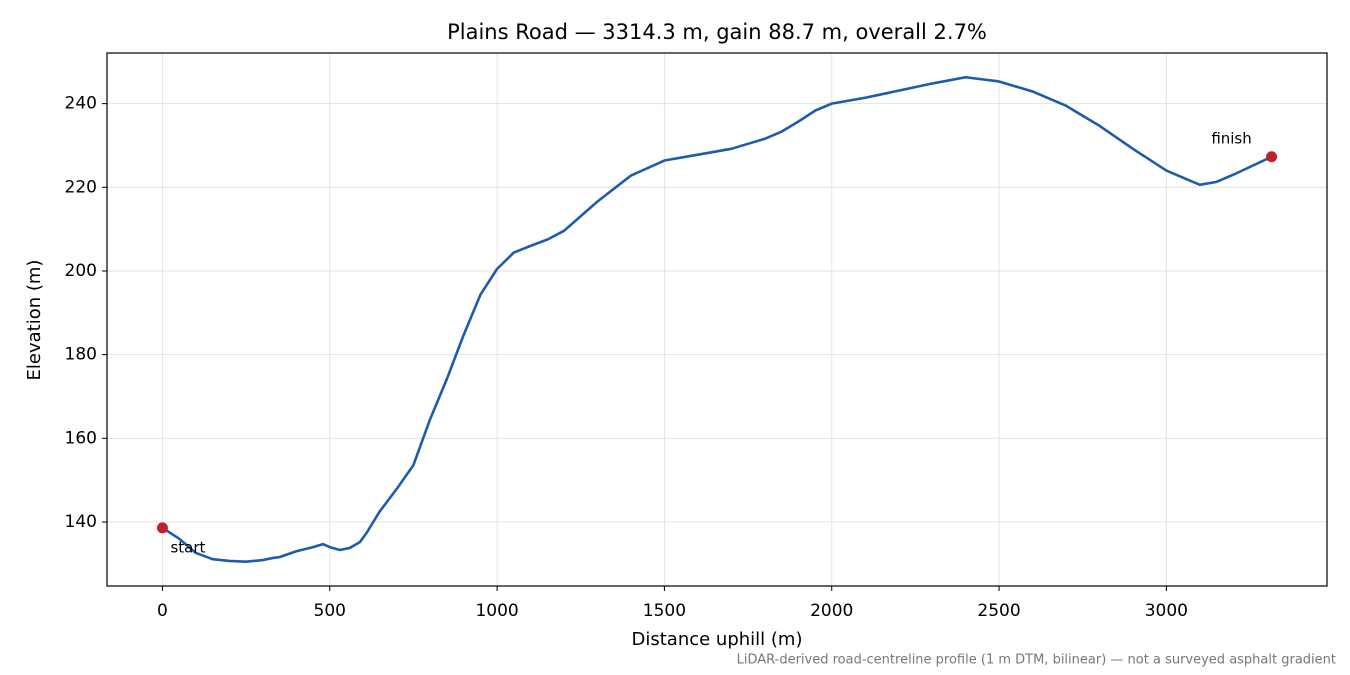 The height and width of the screenshot is (675, 1350). I want to click on x-tick-label: 500, so click(330, 611).